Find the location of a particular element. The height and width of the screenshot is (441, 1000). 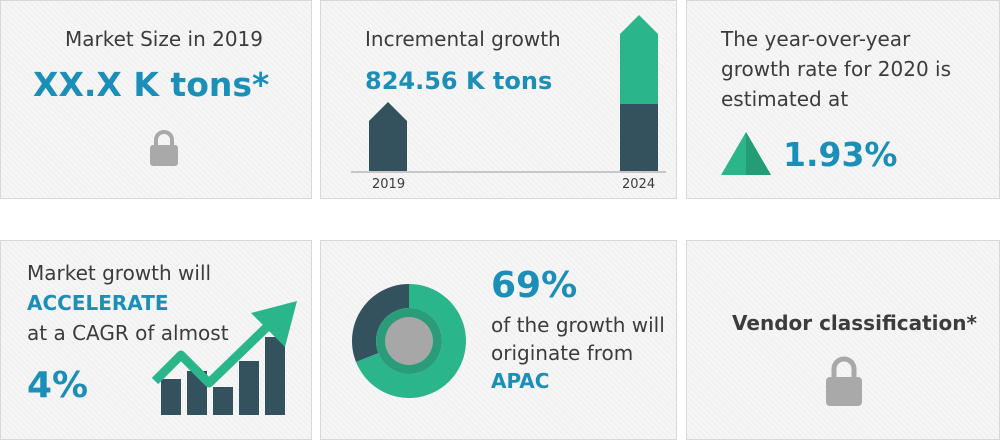

growth-arrow-icon is located at coordinates (224, 358).